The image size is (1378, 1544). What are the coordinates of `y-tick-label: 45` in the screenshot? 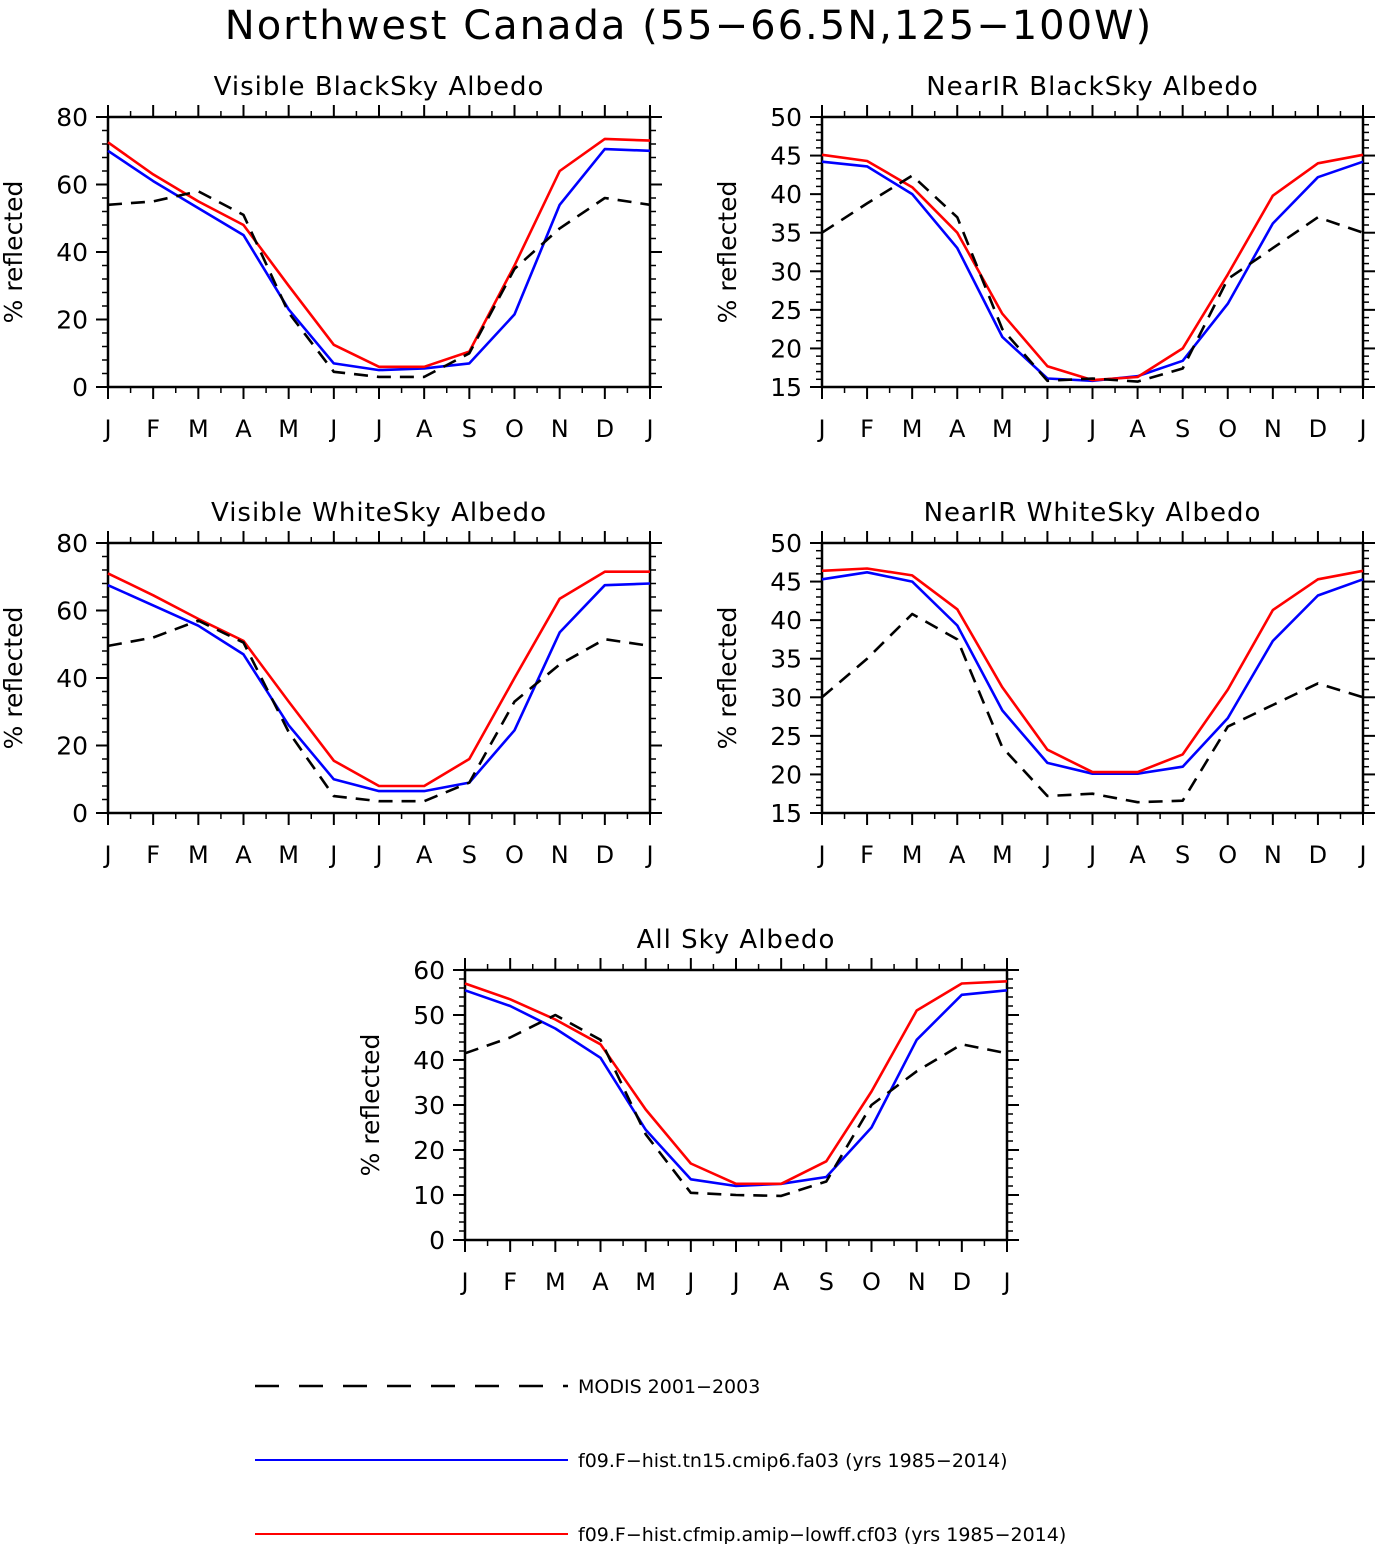 It's located at (786, 582).